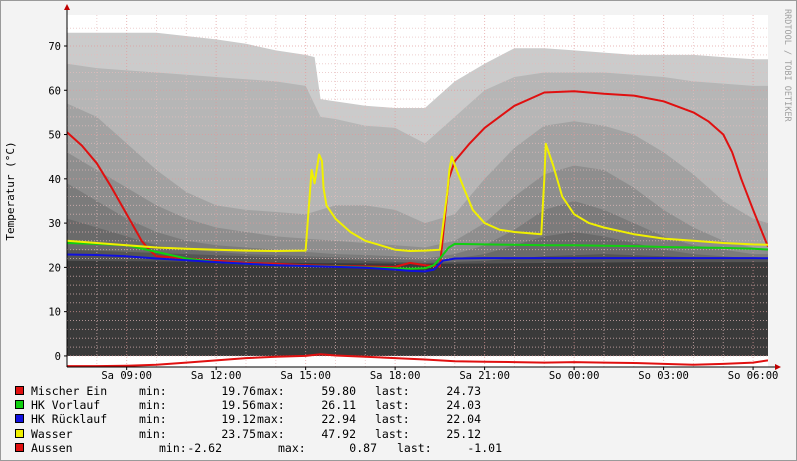 Image resolution: width=797 pixels, height=461 pixels. What do you see at coordinates (463, 391) in the screenshot?
I see `legend-last: 24.73` at bounding box center [463, 391].